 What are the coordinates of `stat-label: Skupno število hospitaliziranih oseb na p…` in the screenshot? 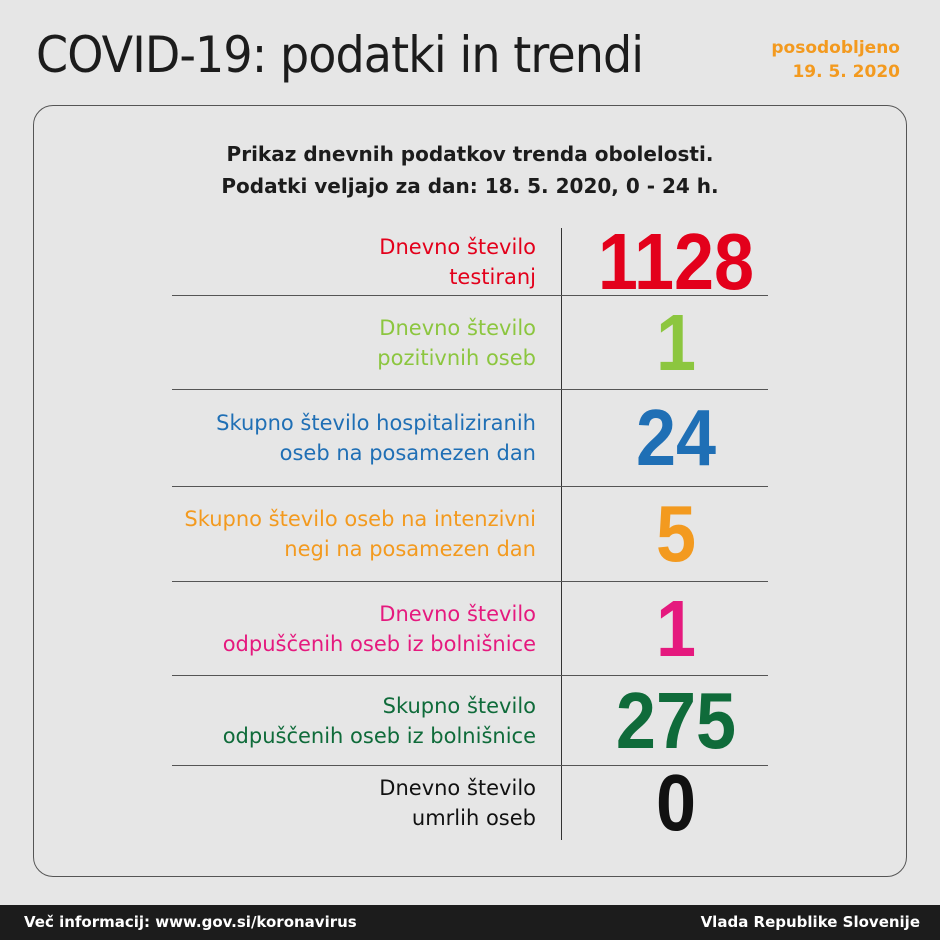 It's located at (326, 438).